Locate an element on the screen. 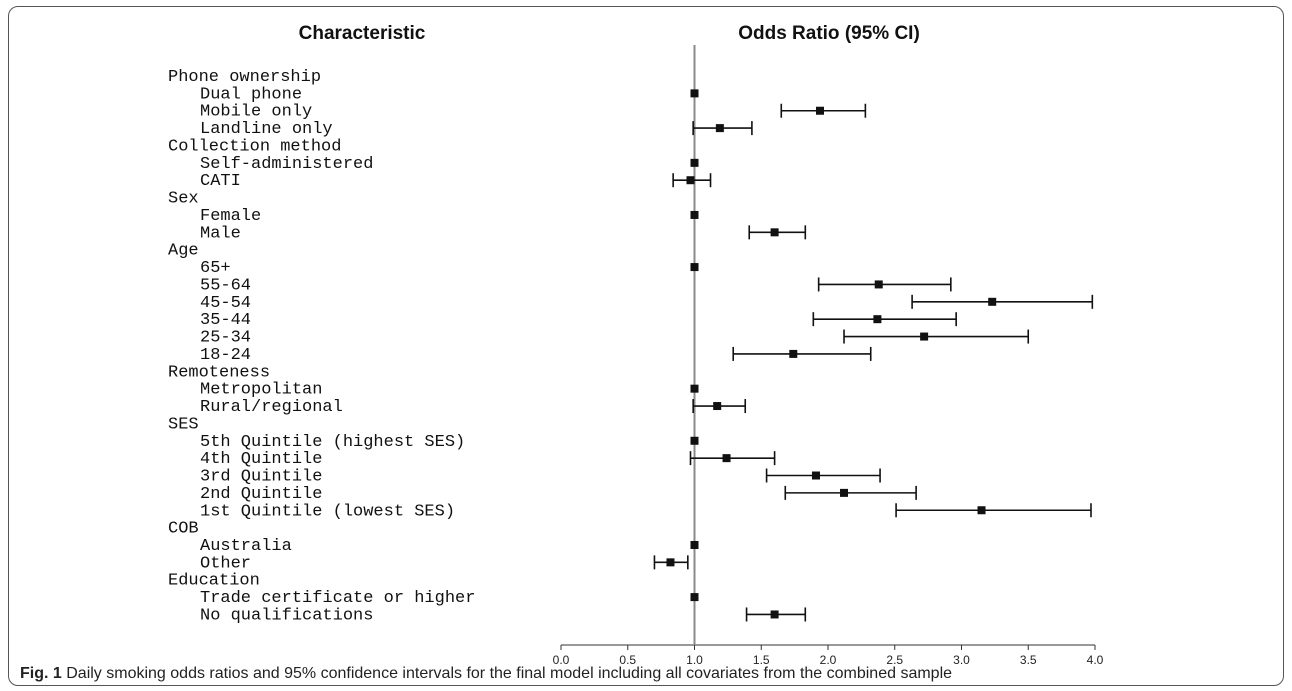 This screenshot has height=691, width=1292. row-label: 5th Quintile (highest SES) is located at coordinates (332, 442).